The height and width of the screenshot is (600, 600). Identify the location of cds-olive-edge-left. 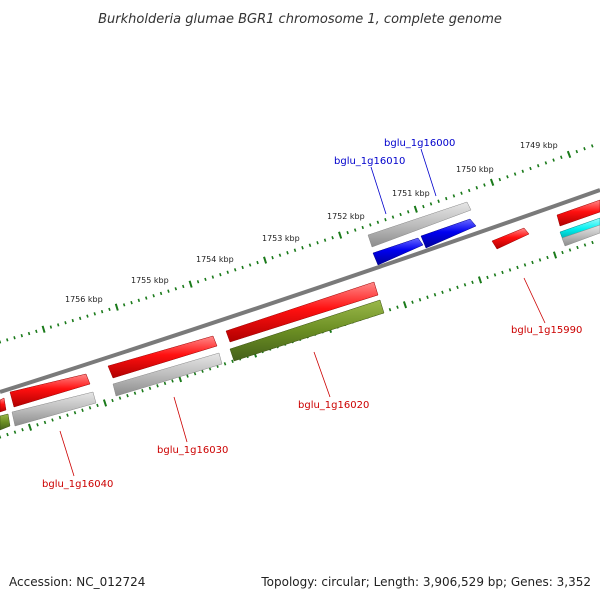
(5, 422).